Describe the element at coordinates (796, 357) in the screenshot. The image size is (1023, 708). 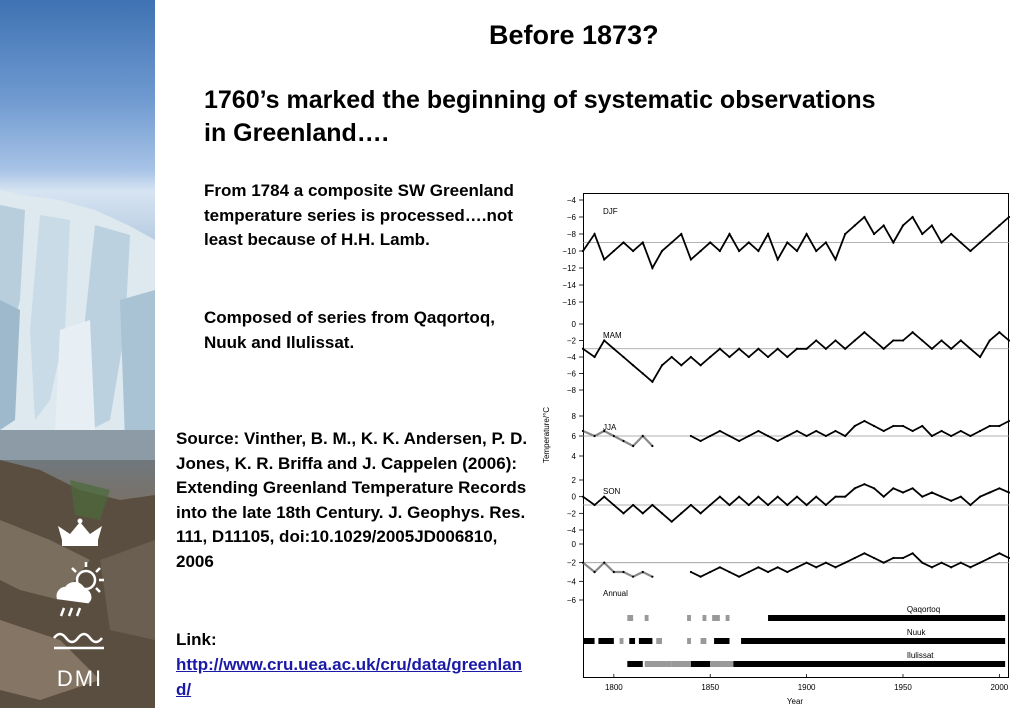
I see `series-line-mam` at that location.